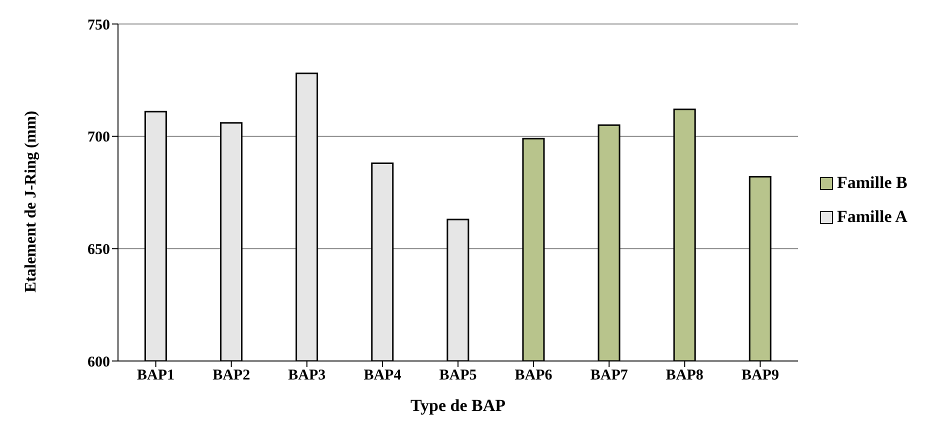 The image size is (952, 439). Describe the element at coordinates (156, 376) in the screenshot. I see `x-tick-label: BAP1` at that location.